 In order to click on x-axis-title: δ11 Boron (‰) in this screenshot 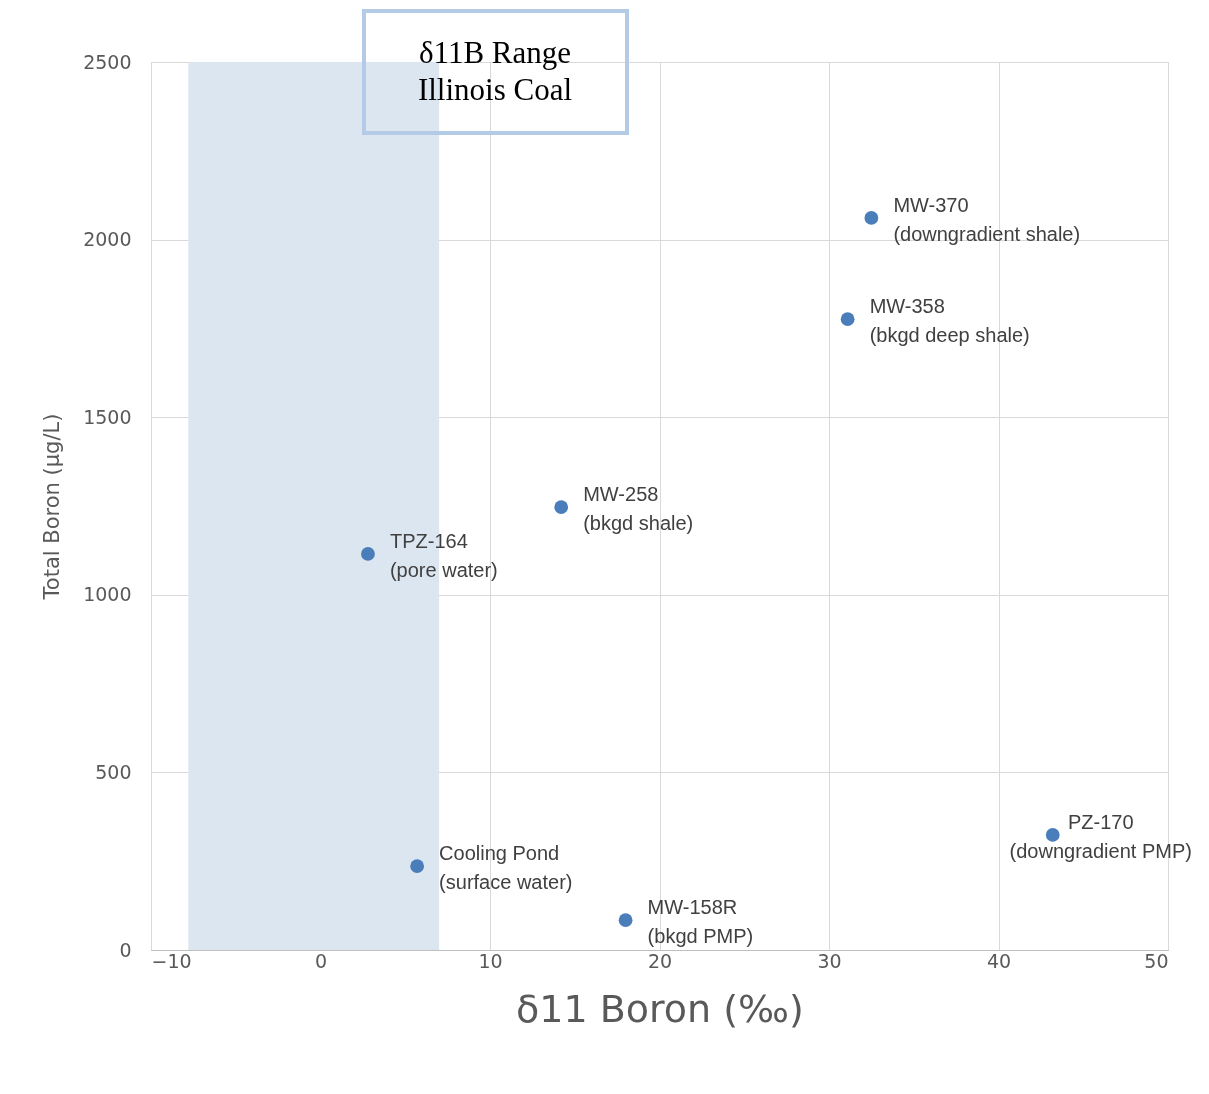, I will do `click(660, 1008)`.